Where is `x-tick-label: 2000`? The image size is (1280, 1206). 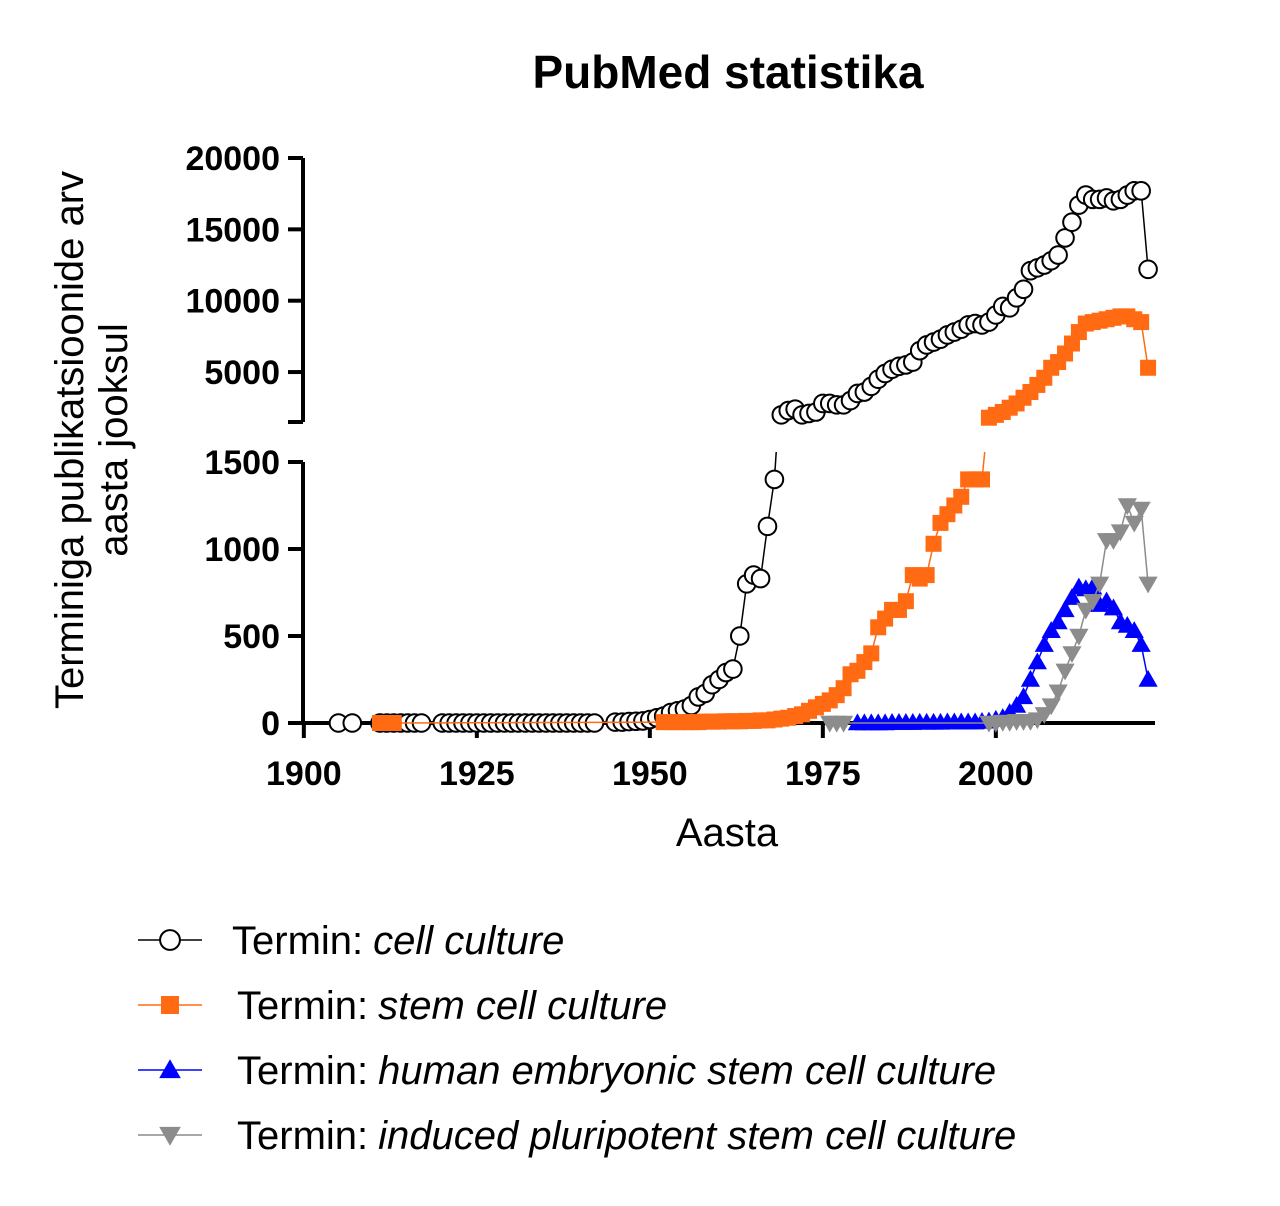 x-tick-label: 2000 is located at coordinates (996, 774).